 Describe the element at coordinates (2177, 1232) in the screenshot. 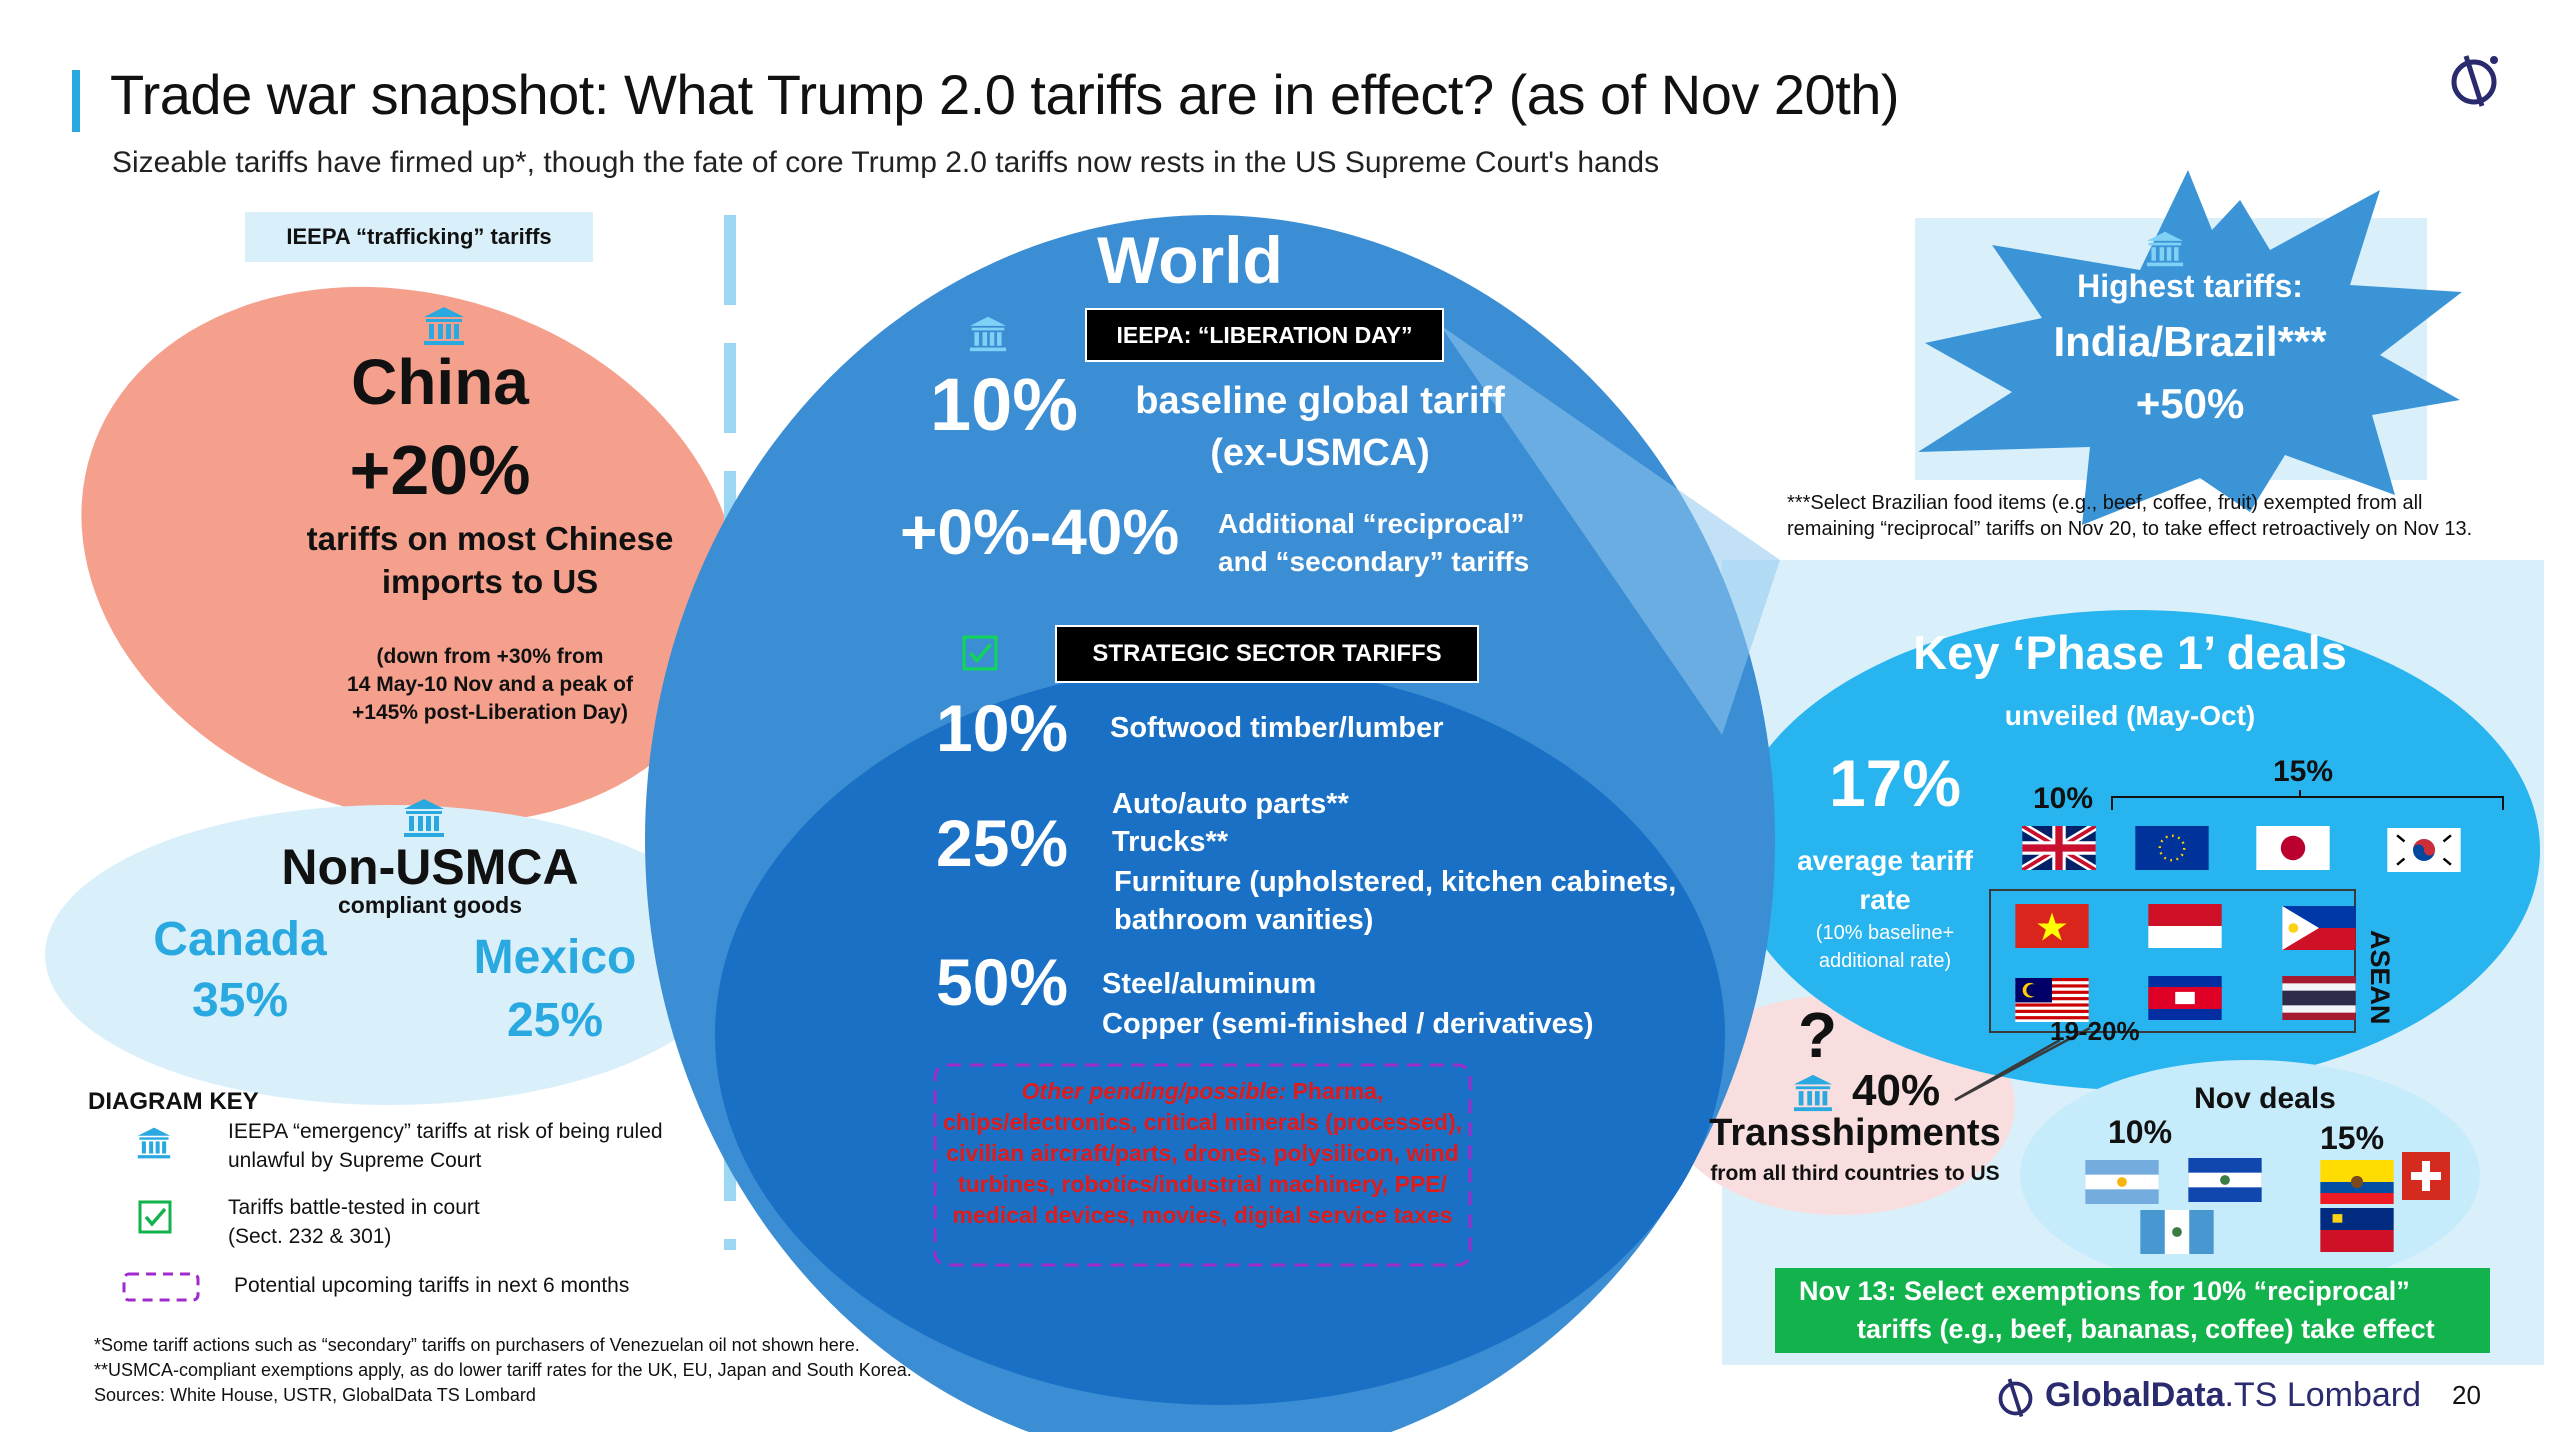

I see `flag-guatemala` at that location.